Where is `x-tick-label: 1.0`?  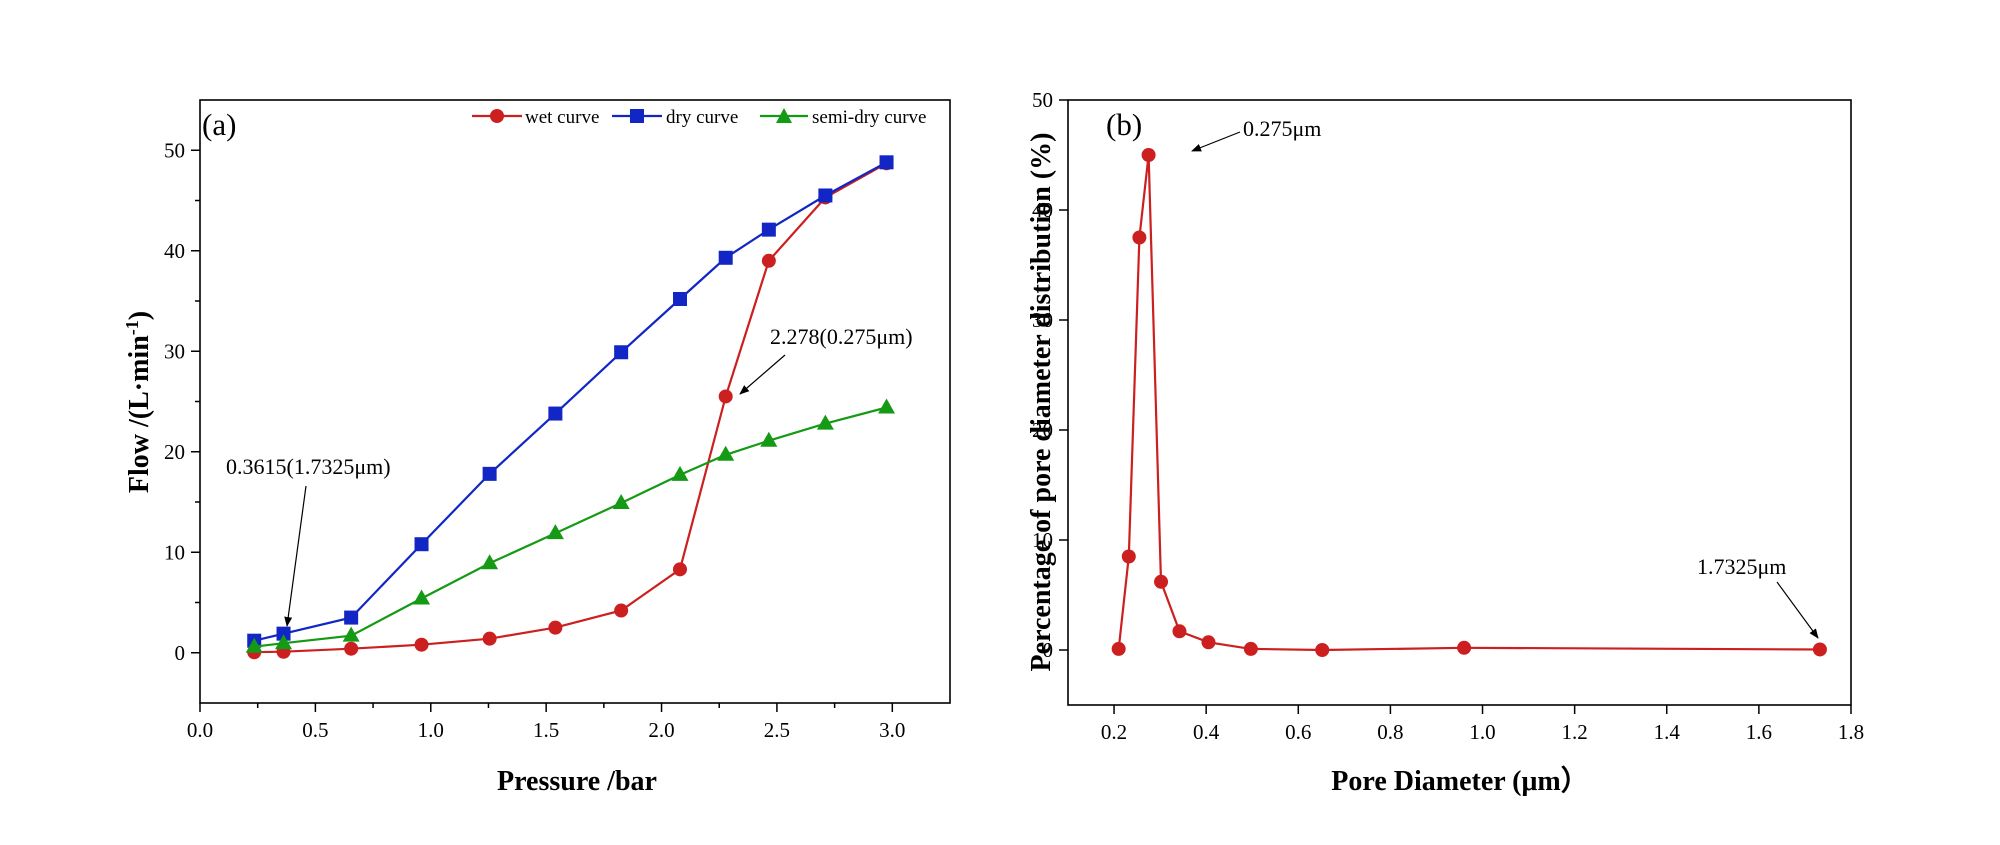 x-tick-label: 1.0 is located at coordinates (431, 730).